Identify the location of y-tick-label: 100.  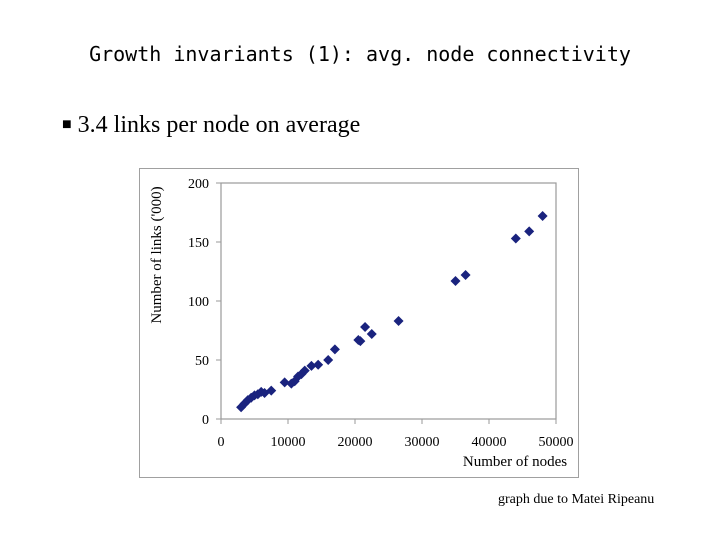
(198, 302).